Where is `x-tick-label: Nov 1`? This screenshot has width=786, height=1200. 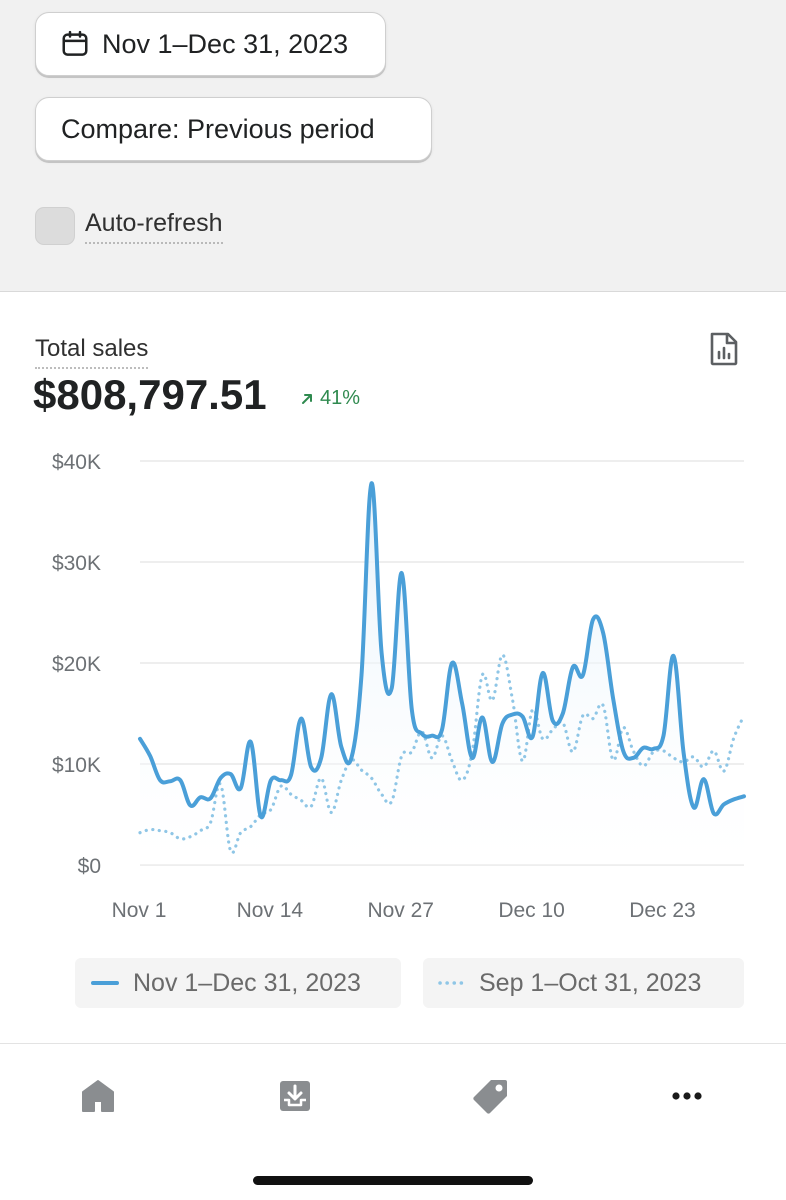
x-tick-label: Nov 1 is located at coordinates (139, 910).